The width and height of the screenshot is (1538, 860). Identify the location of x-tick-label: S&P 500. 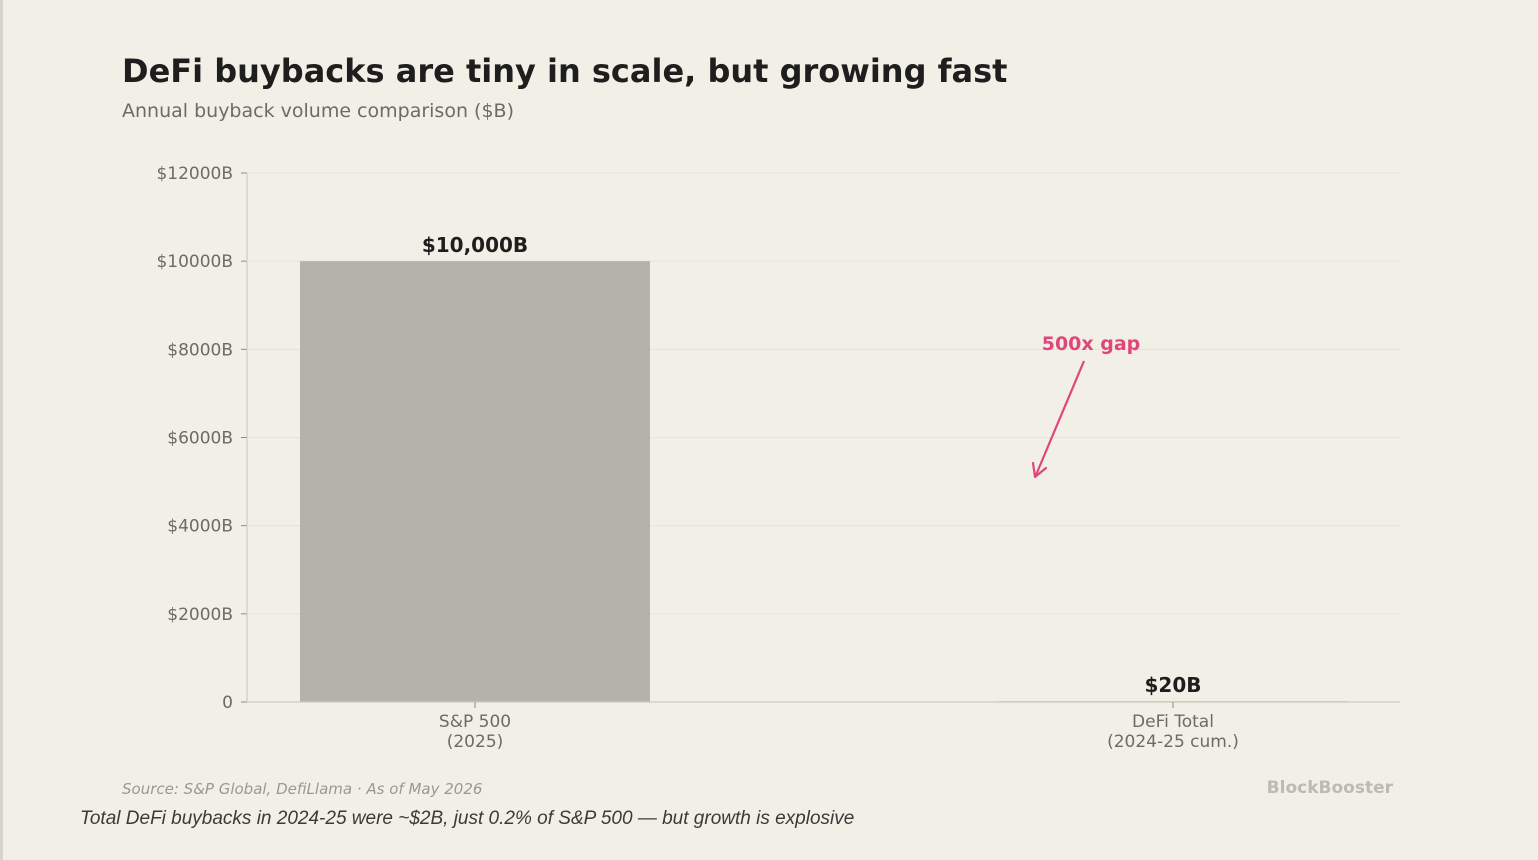
(475, 722).